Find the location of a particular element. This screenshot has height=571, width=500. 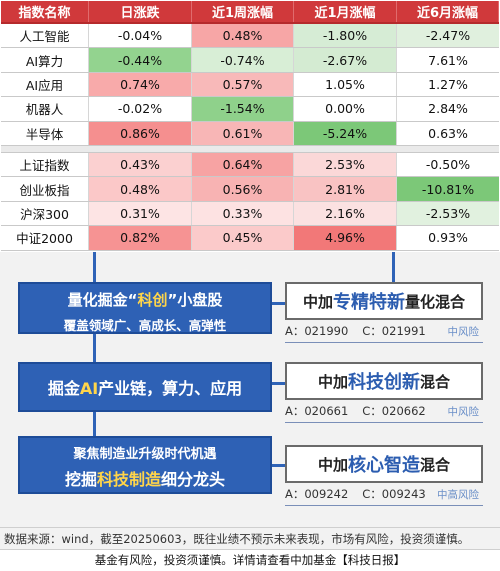

fund-card-kejichuangxin: 中加 科技创新 混合 A：020661 C：020662 中风险 is located at coordinates (384, 392).